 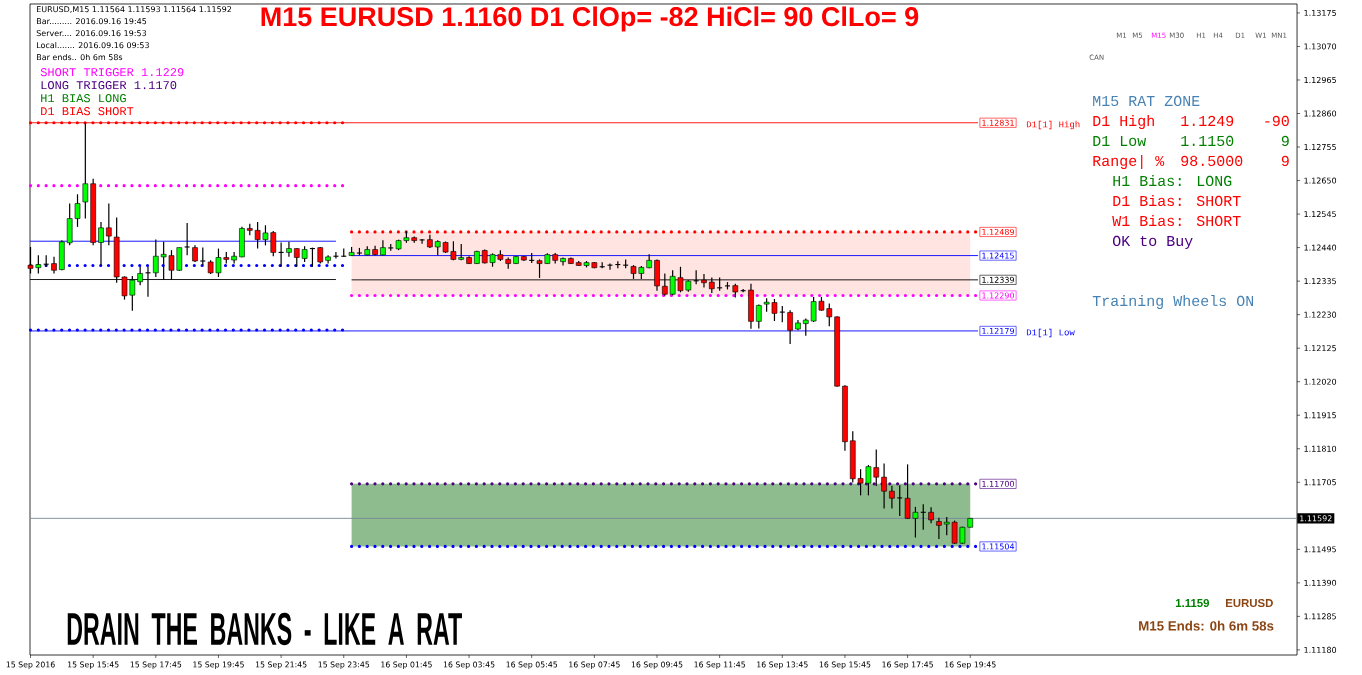 What do you see at coordinates (998, 483) in the screenshot?
I see `data-label: 1.11700` at bounding box center [998, 483].